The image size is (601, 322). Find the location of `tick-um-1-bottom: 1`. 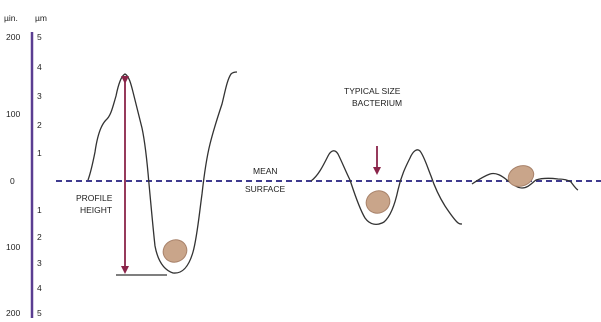

tick-um-1-bottom: 1 is located at coordinates (39, 210).